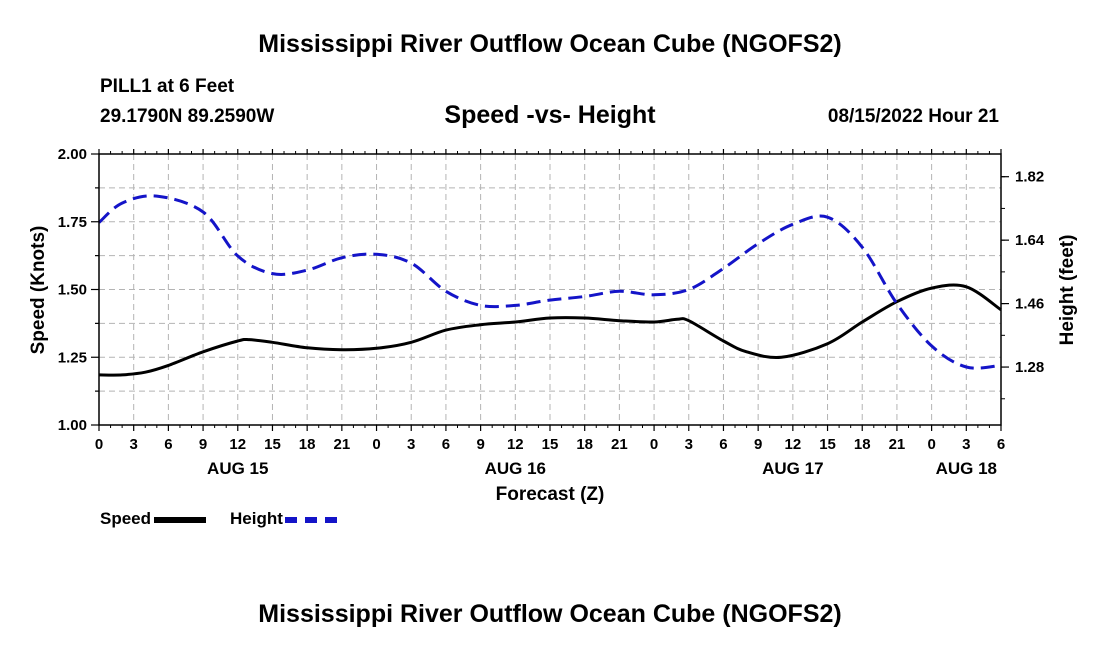 The height and width of the screenshot is (650, 1100). What do you see at coordinates (187, 116) in the screenshot?
I see `station-coordinates: 29.1790N 89.2590W` at bounding box center [187, 116].